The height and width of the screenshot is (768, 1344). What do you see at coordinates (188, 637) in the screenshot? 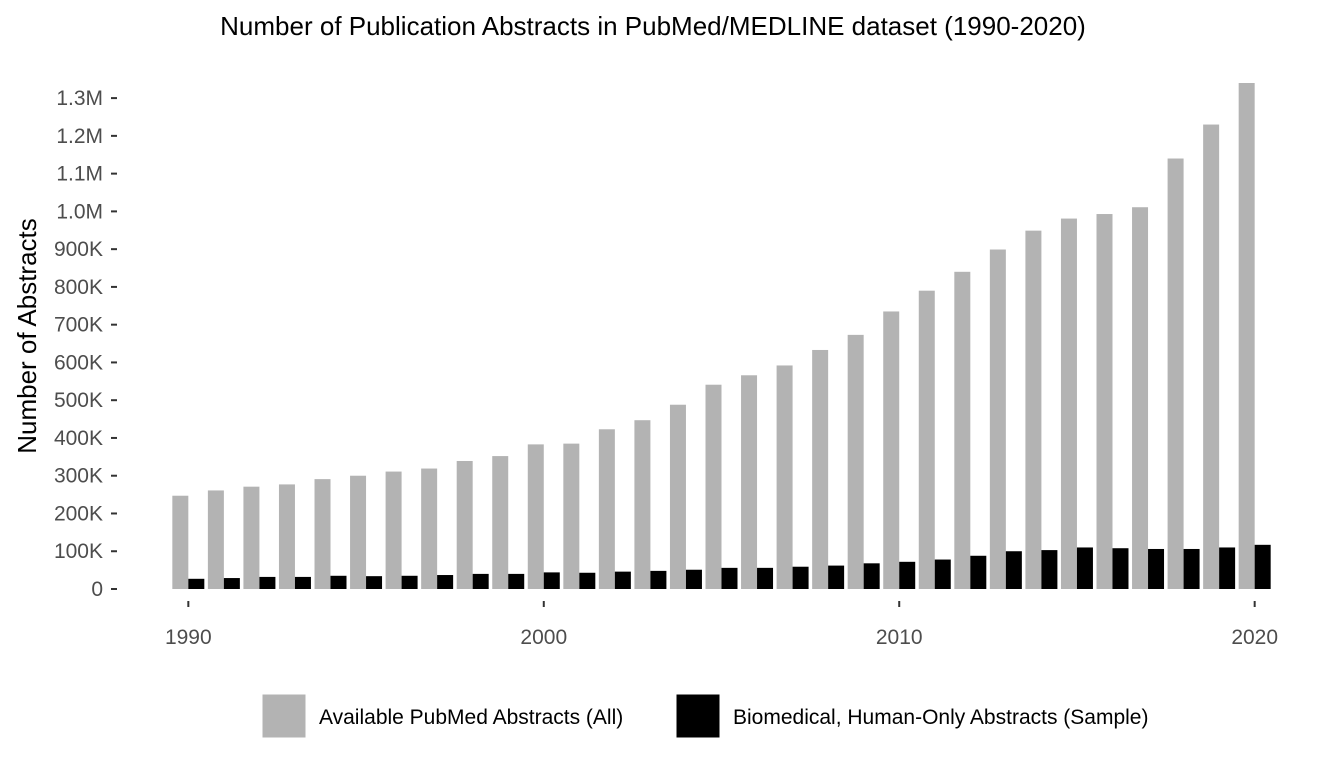
I see `x-tick-label: 1990` at bounding box center [188, 637].